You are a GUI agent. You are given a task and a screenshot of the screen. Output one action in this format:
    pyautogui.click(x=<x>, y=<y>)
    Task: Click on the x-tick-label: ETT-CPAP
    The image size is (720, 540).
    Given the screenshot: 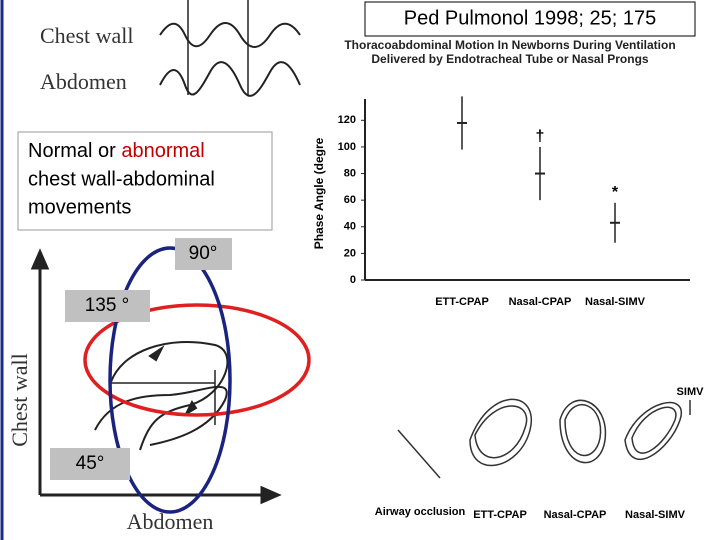 What is the action you would take?
    pyautogui.click(x=462, y=302)
    